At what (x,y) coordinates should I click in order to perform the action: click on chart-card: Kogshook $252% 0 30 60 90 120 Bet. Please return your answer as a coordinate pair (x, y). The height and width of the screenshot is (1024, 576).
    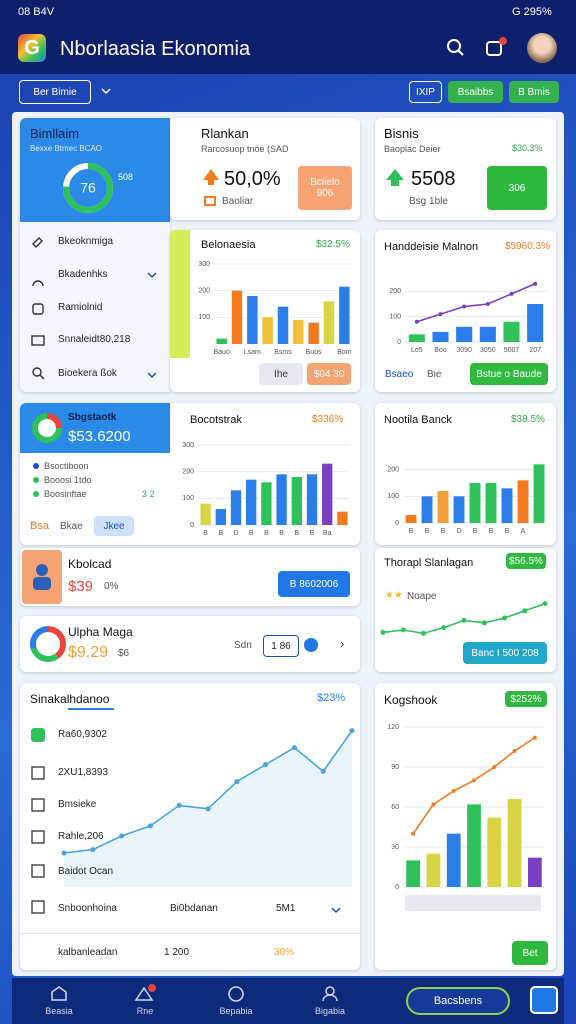
    Looking at the image, I should click on (465, 826).